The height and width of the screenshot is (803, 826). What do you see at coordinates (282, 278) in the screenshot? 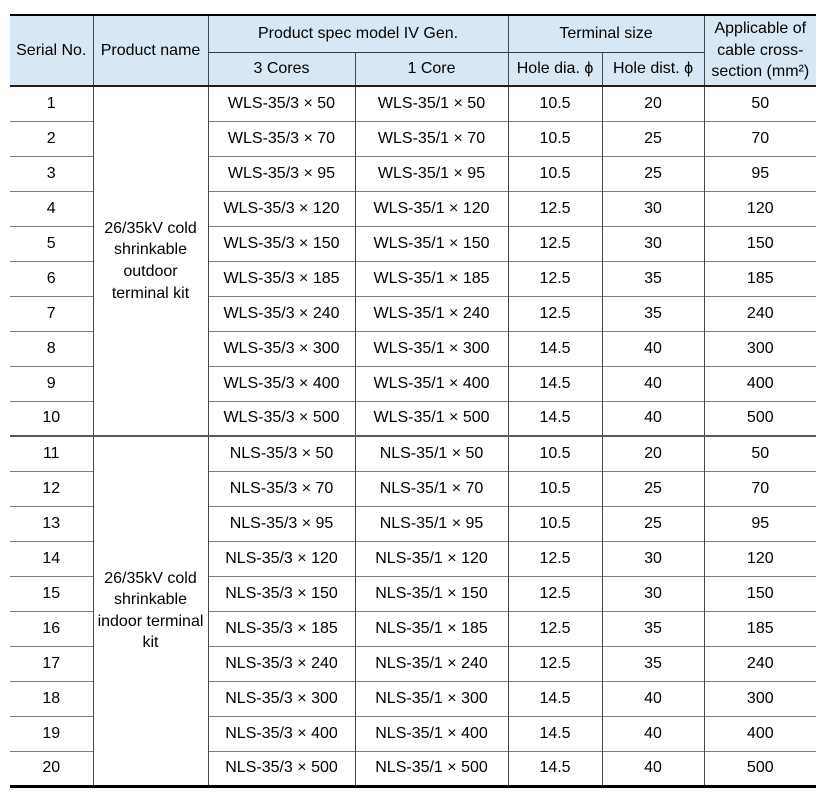
I see `model-3cores-cell: WLS-35/3 × 185` at bounding box center [282, 278].